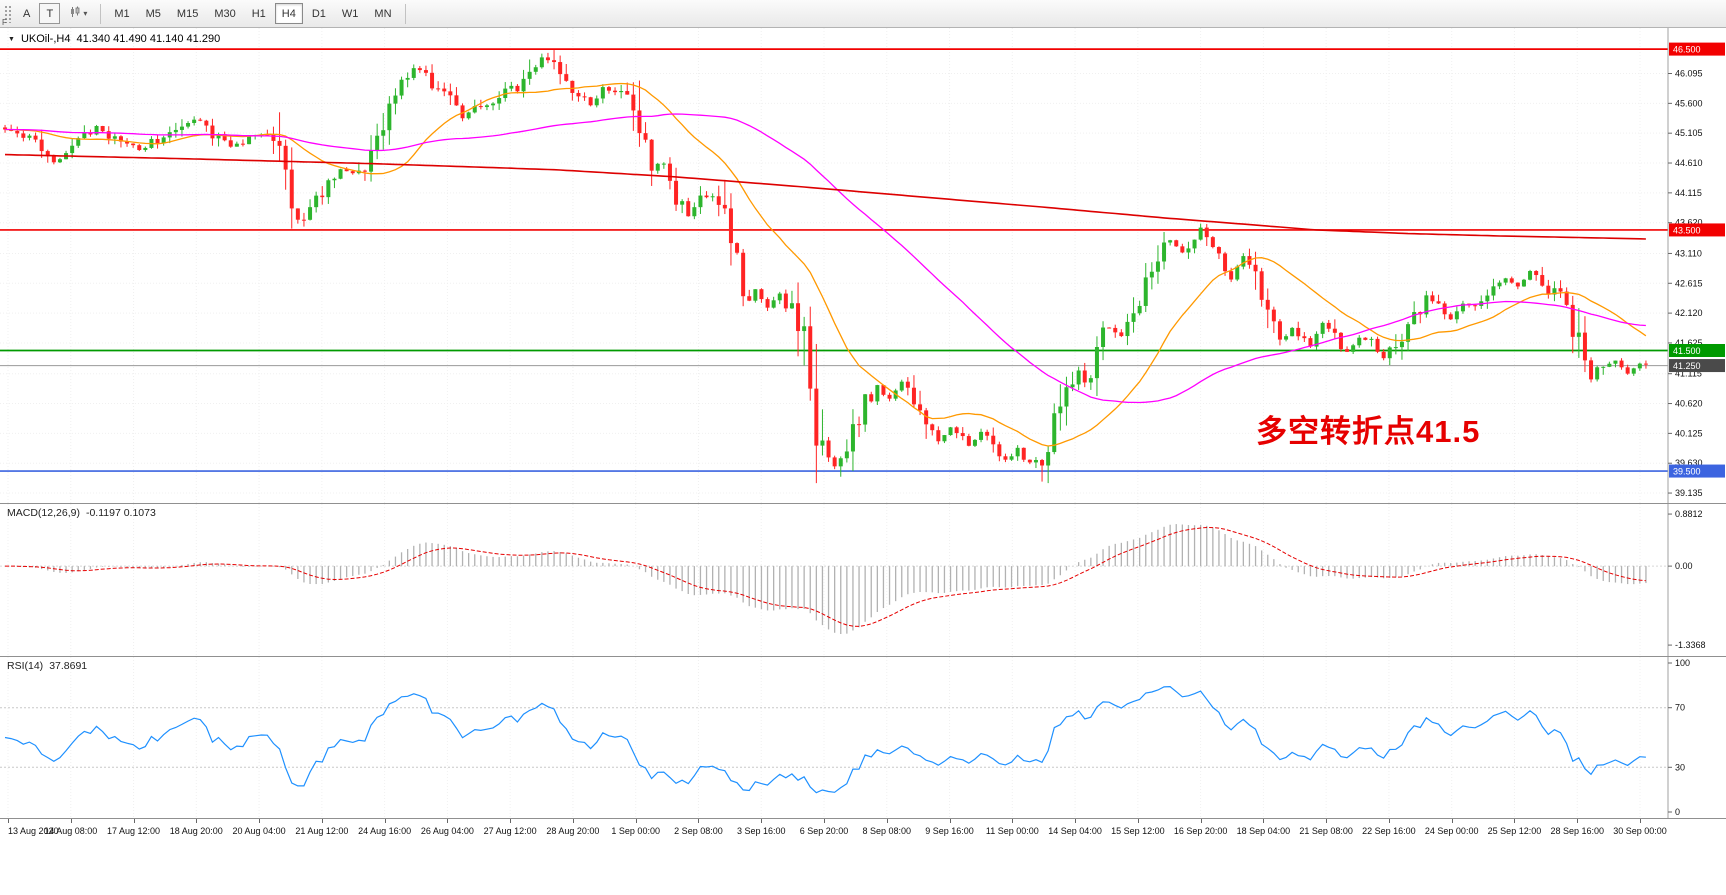  Describe the element at coordinates (7, 13) in the screenshot. I see `toolbar-grip-icon` at that location.